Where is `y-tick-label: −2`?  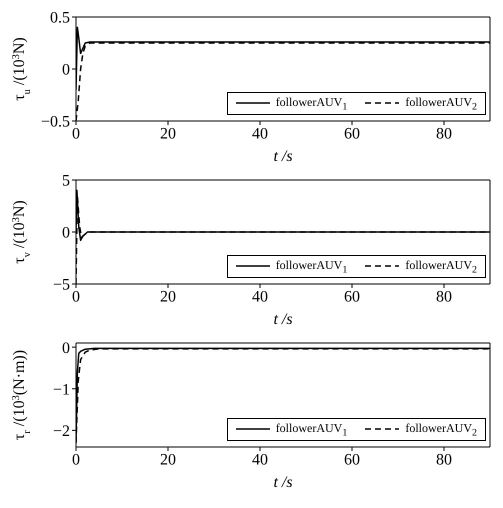
y-tick-label: −2 is located at coordinates (61, 431).